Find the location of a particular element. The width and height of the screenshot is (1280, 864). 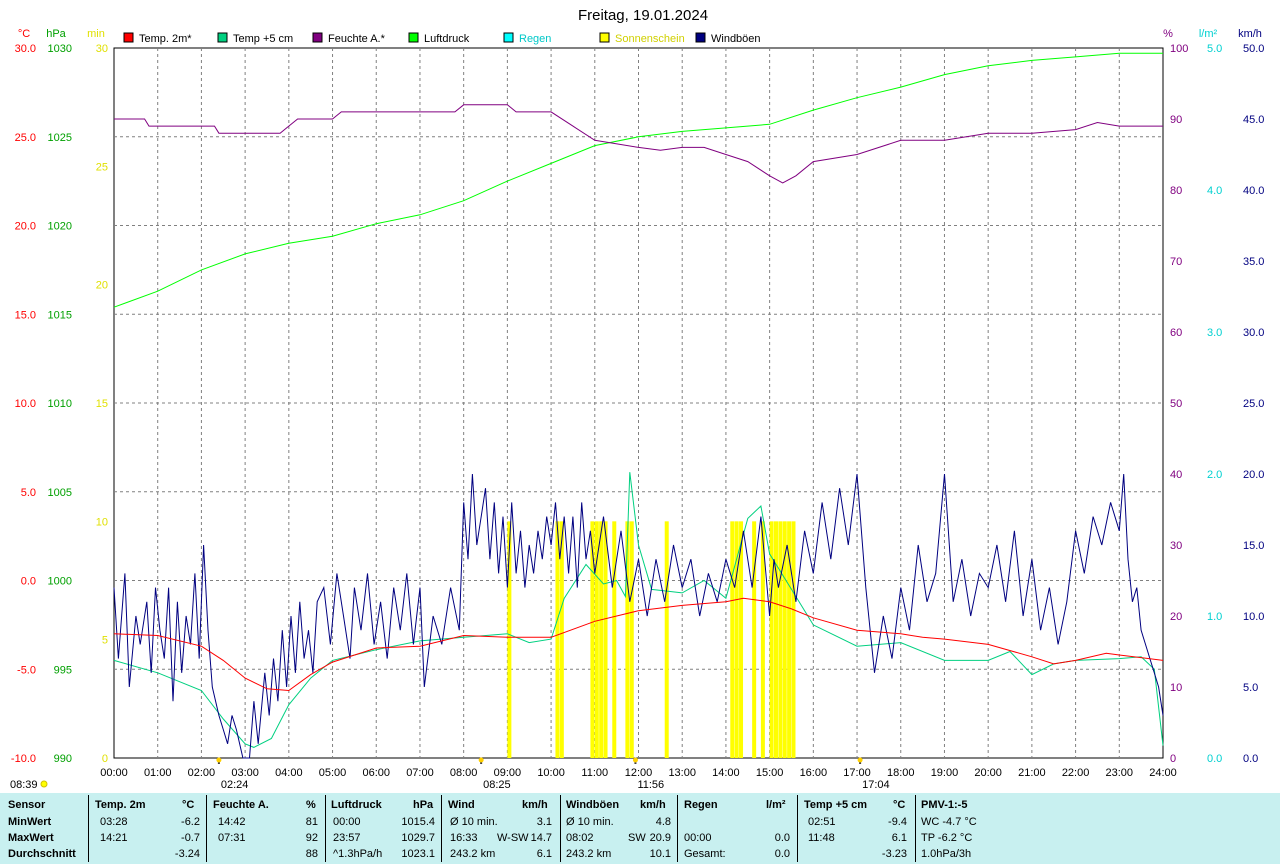

humidity-tick-label: 60 is located at coordinates (1176, 333).